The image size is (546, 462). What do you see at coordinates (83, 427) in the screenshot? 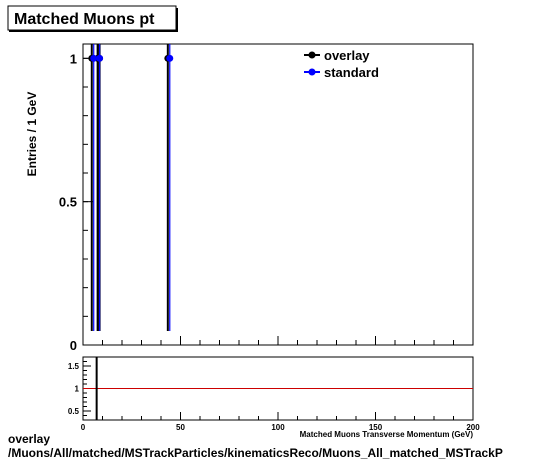
I see `ratio-xtick-label: 0` at bounding box center [83, 427].